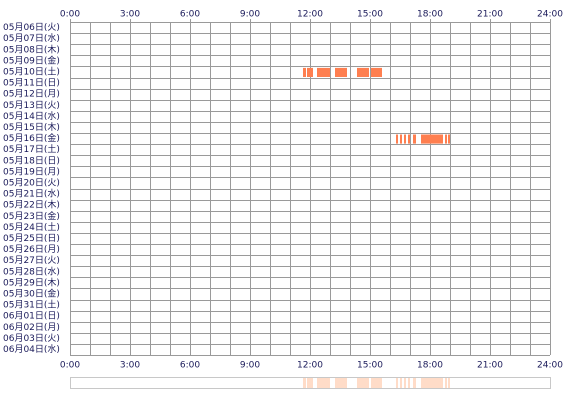  Describe the element at coordinates (31, 293) in the screenshot. I see `row-label: 05月30日(金)` at that location.